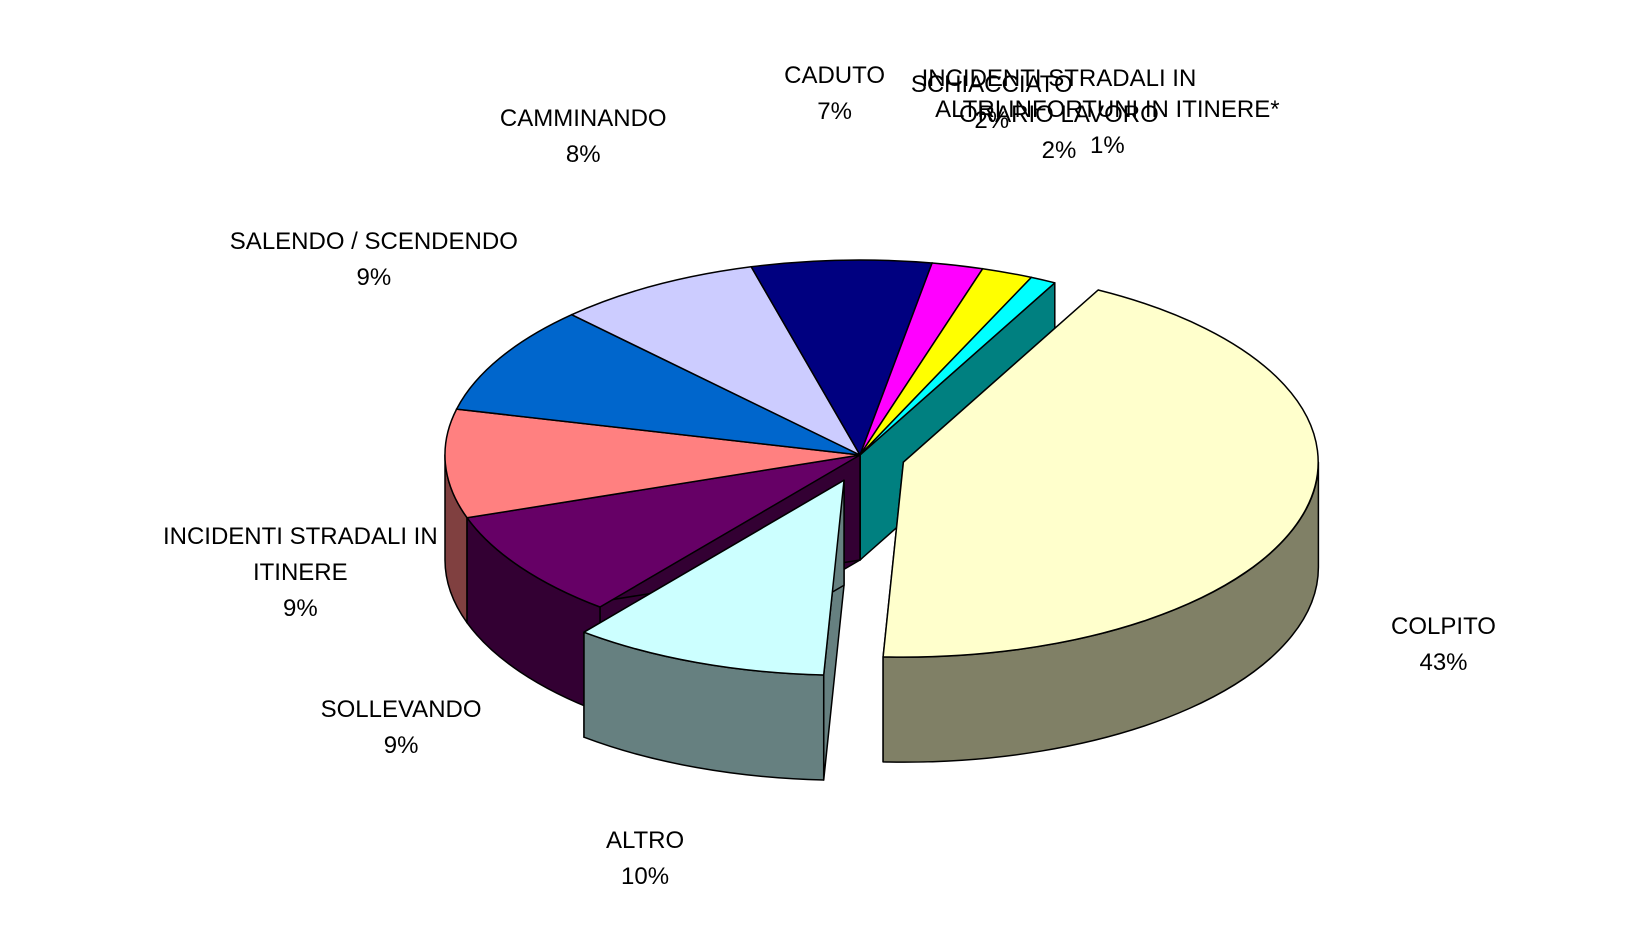 This screenshot has width=1649, height=933. Describe the element at coordinates (645, 859) in the screenshot. I see `data-label: ALTRO 10%` at that location.